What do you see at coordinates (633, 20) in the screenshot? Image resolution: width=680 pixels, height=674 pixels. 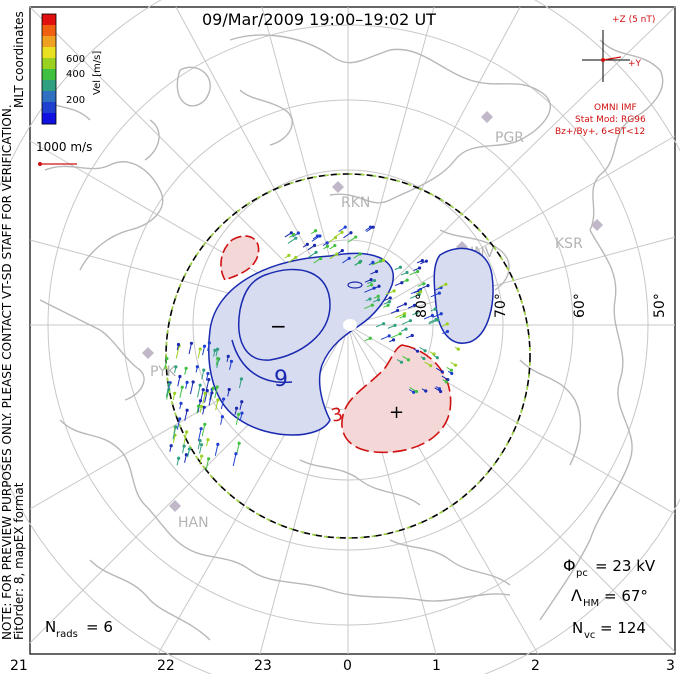 I see `imf-z-label: +Z (5 nT)` at bounding box center [633, 20].